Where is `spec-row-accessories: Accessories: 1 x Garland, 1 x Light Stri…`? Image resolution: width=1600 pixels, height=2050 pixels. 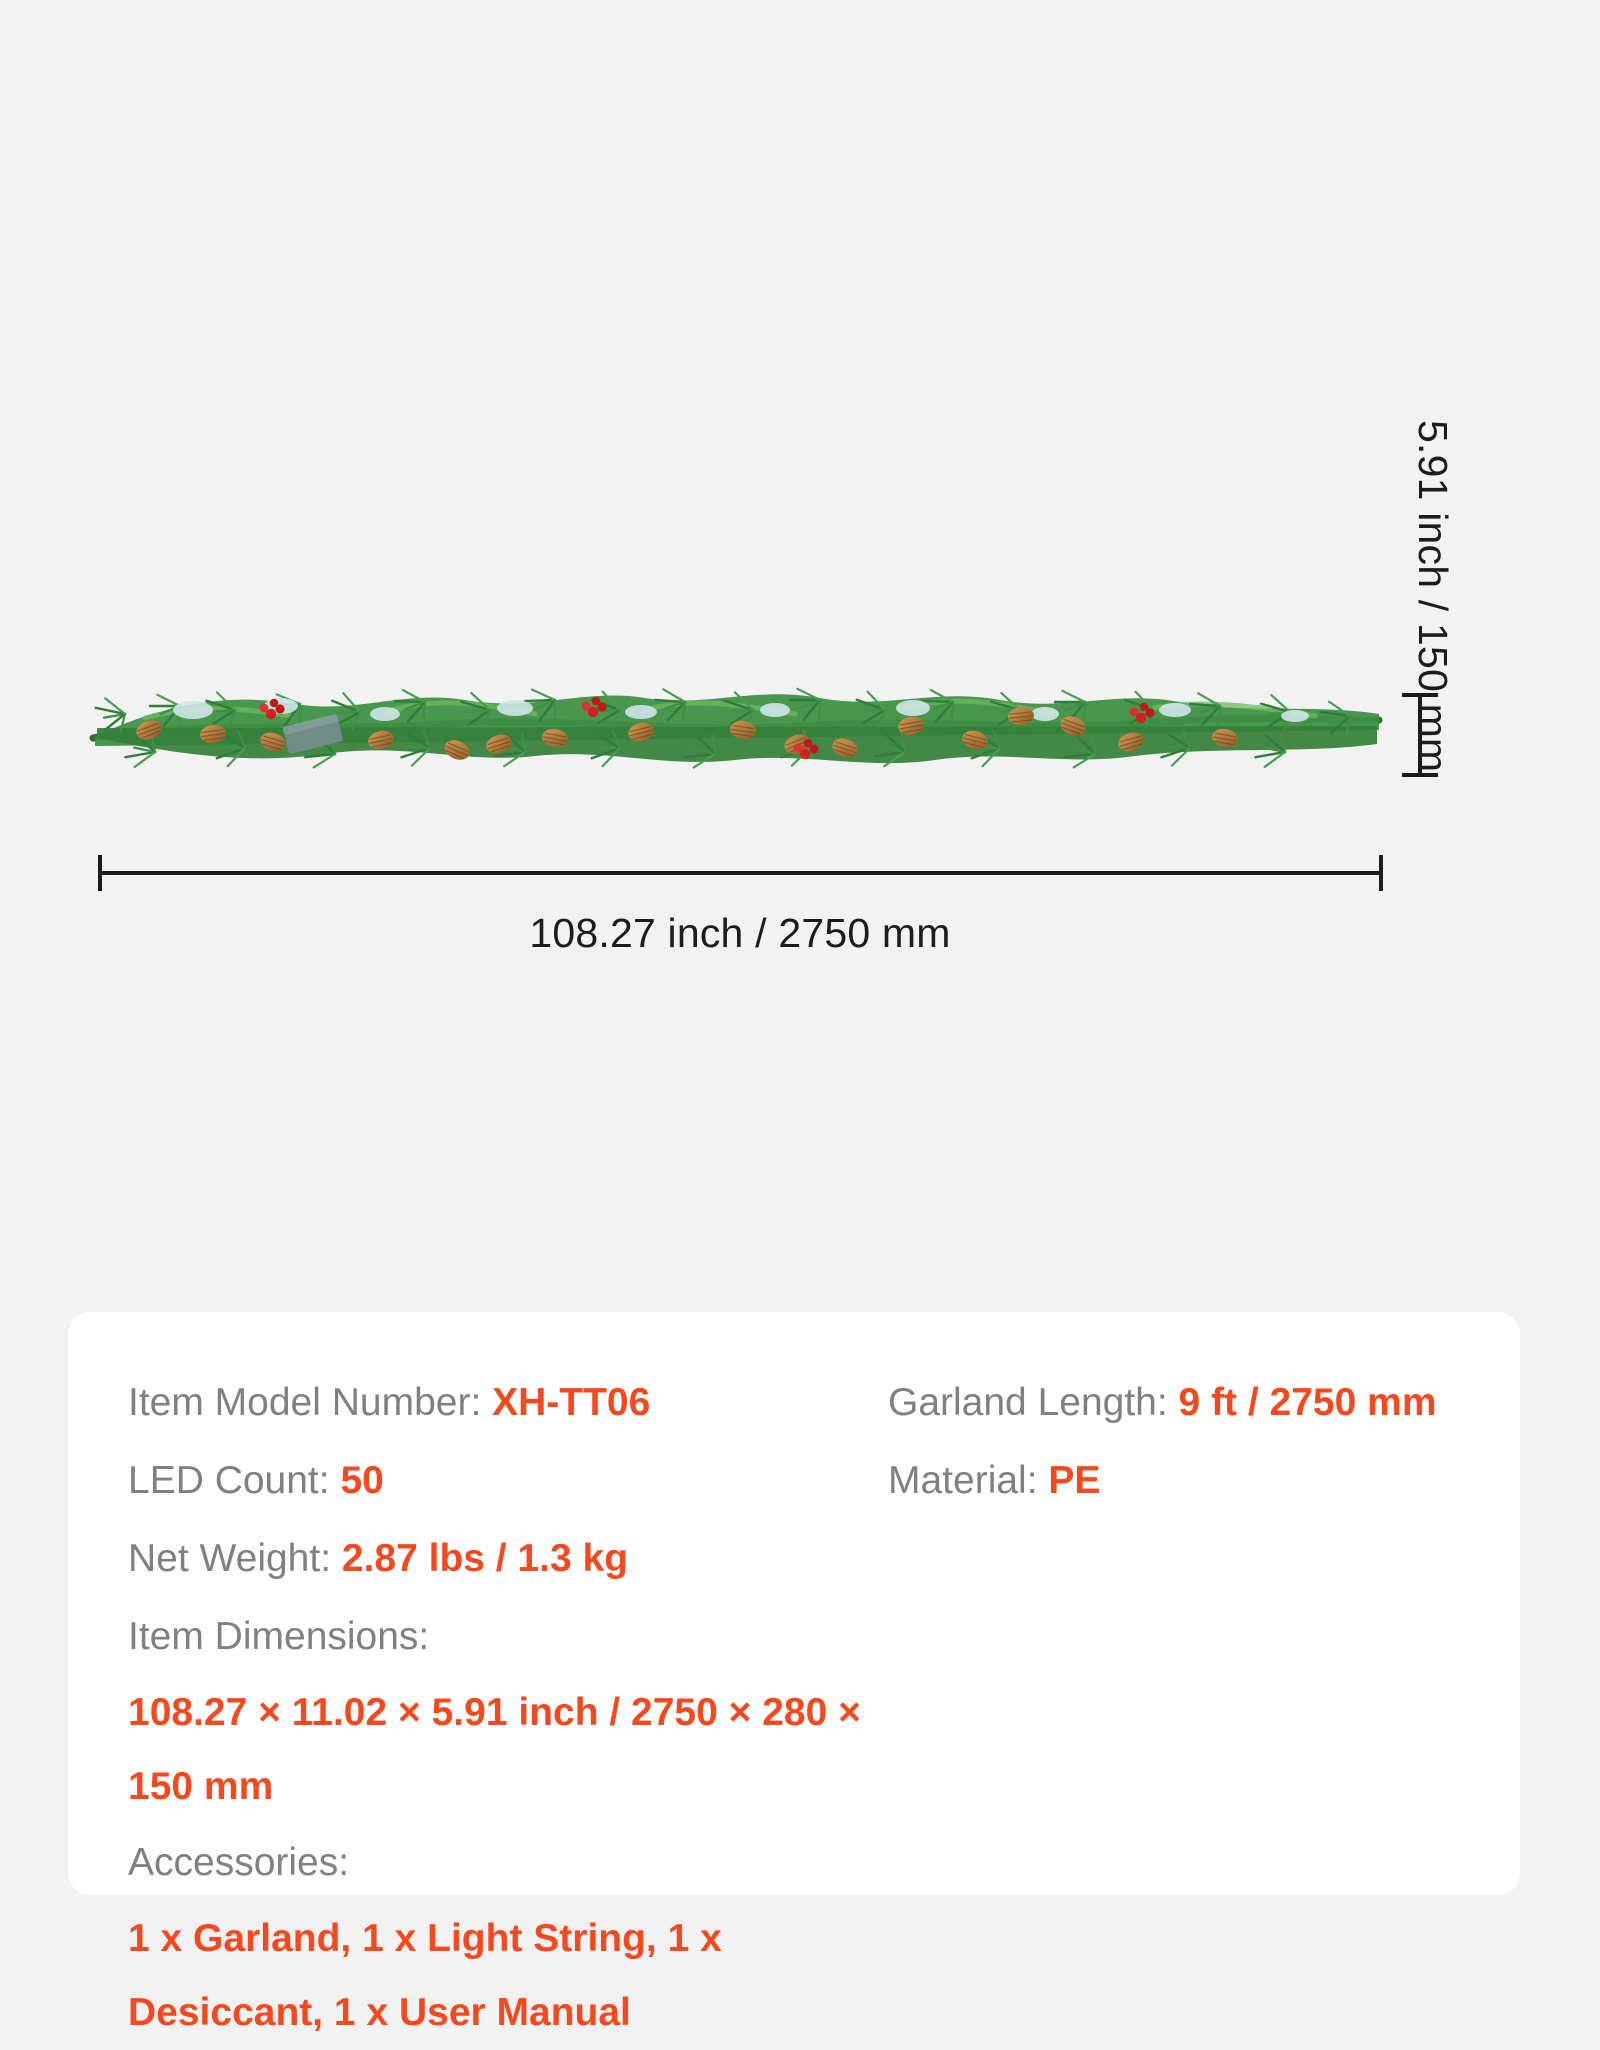 spec-row-accessories: Accessories: 1 x Garland, 1 x Light Stri… is located at coordinates (508, 1937).